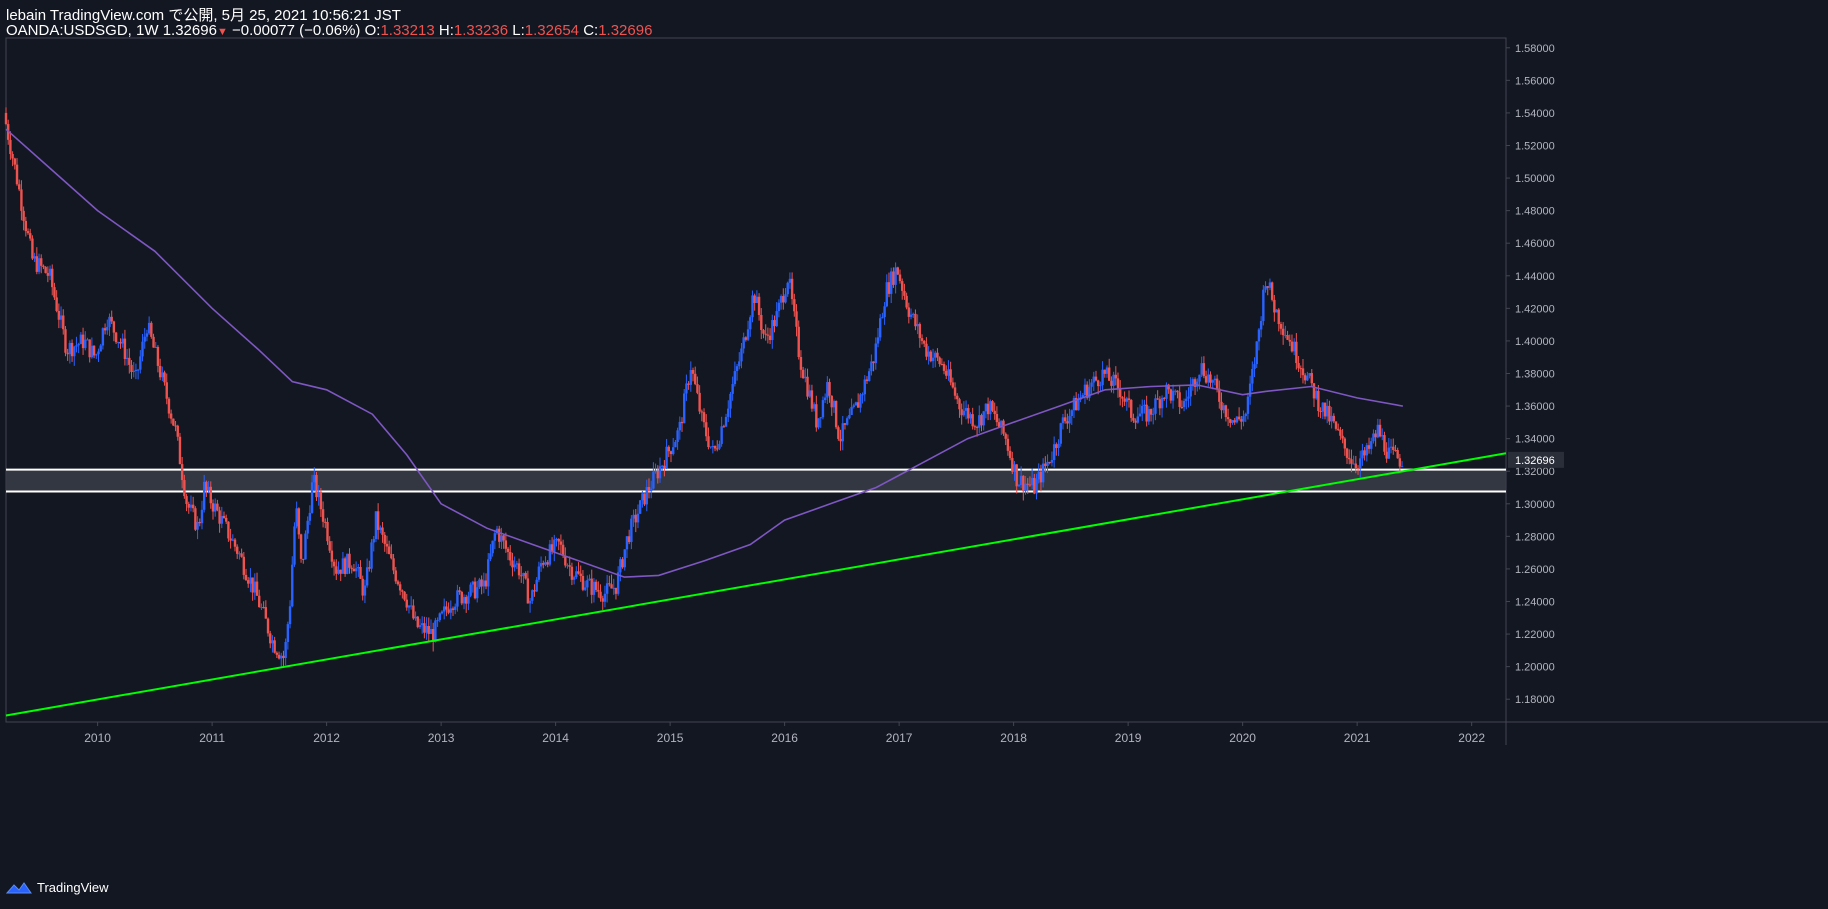 The image size is (1828, 909). Describe the element at coordinates (82, 30) in the screenshot. I see `symbol-label: OANDA:USDSGD, 1W` at that location.